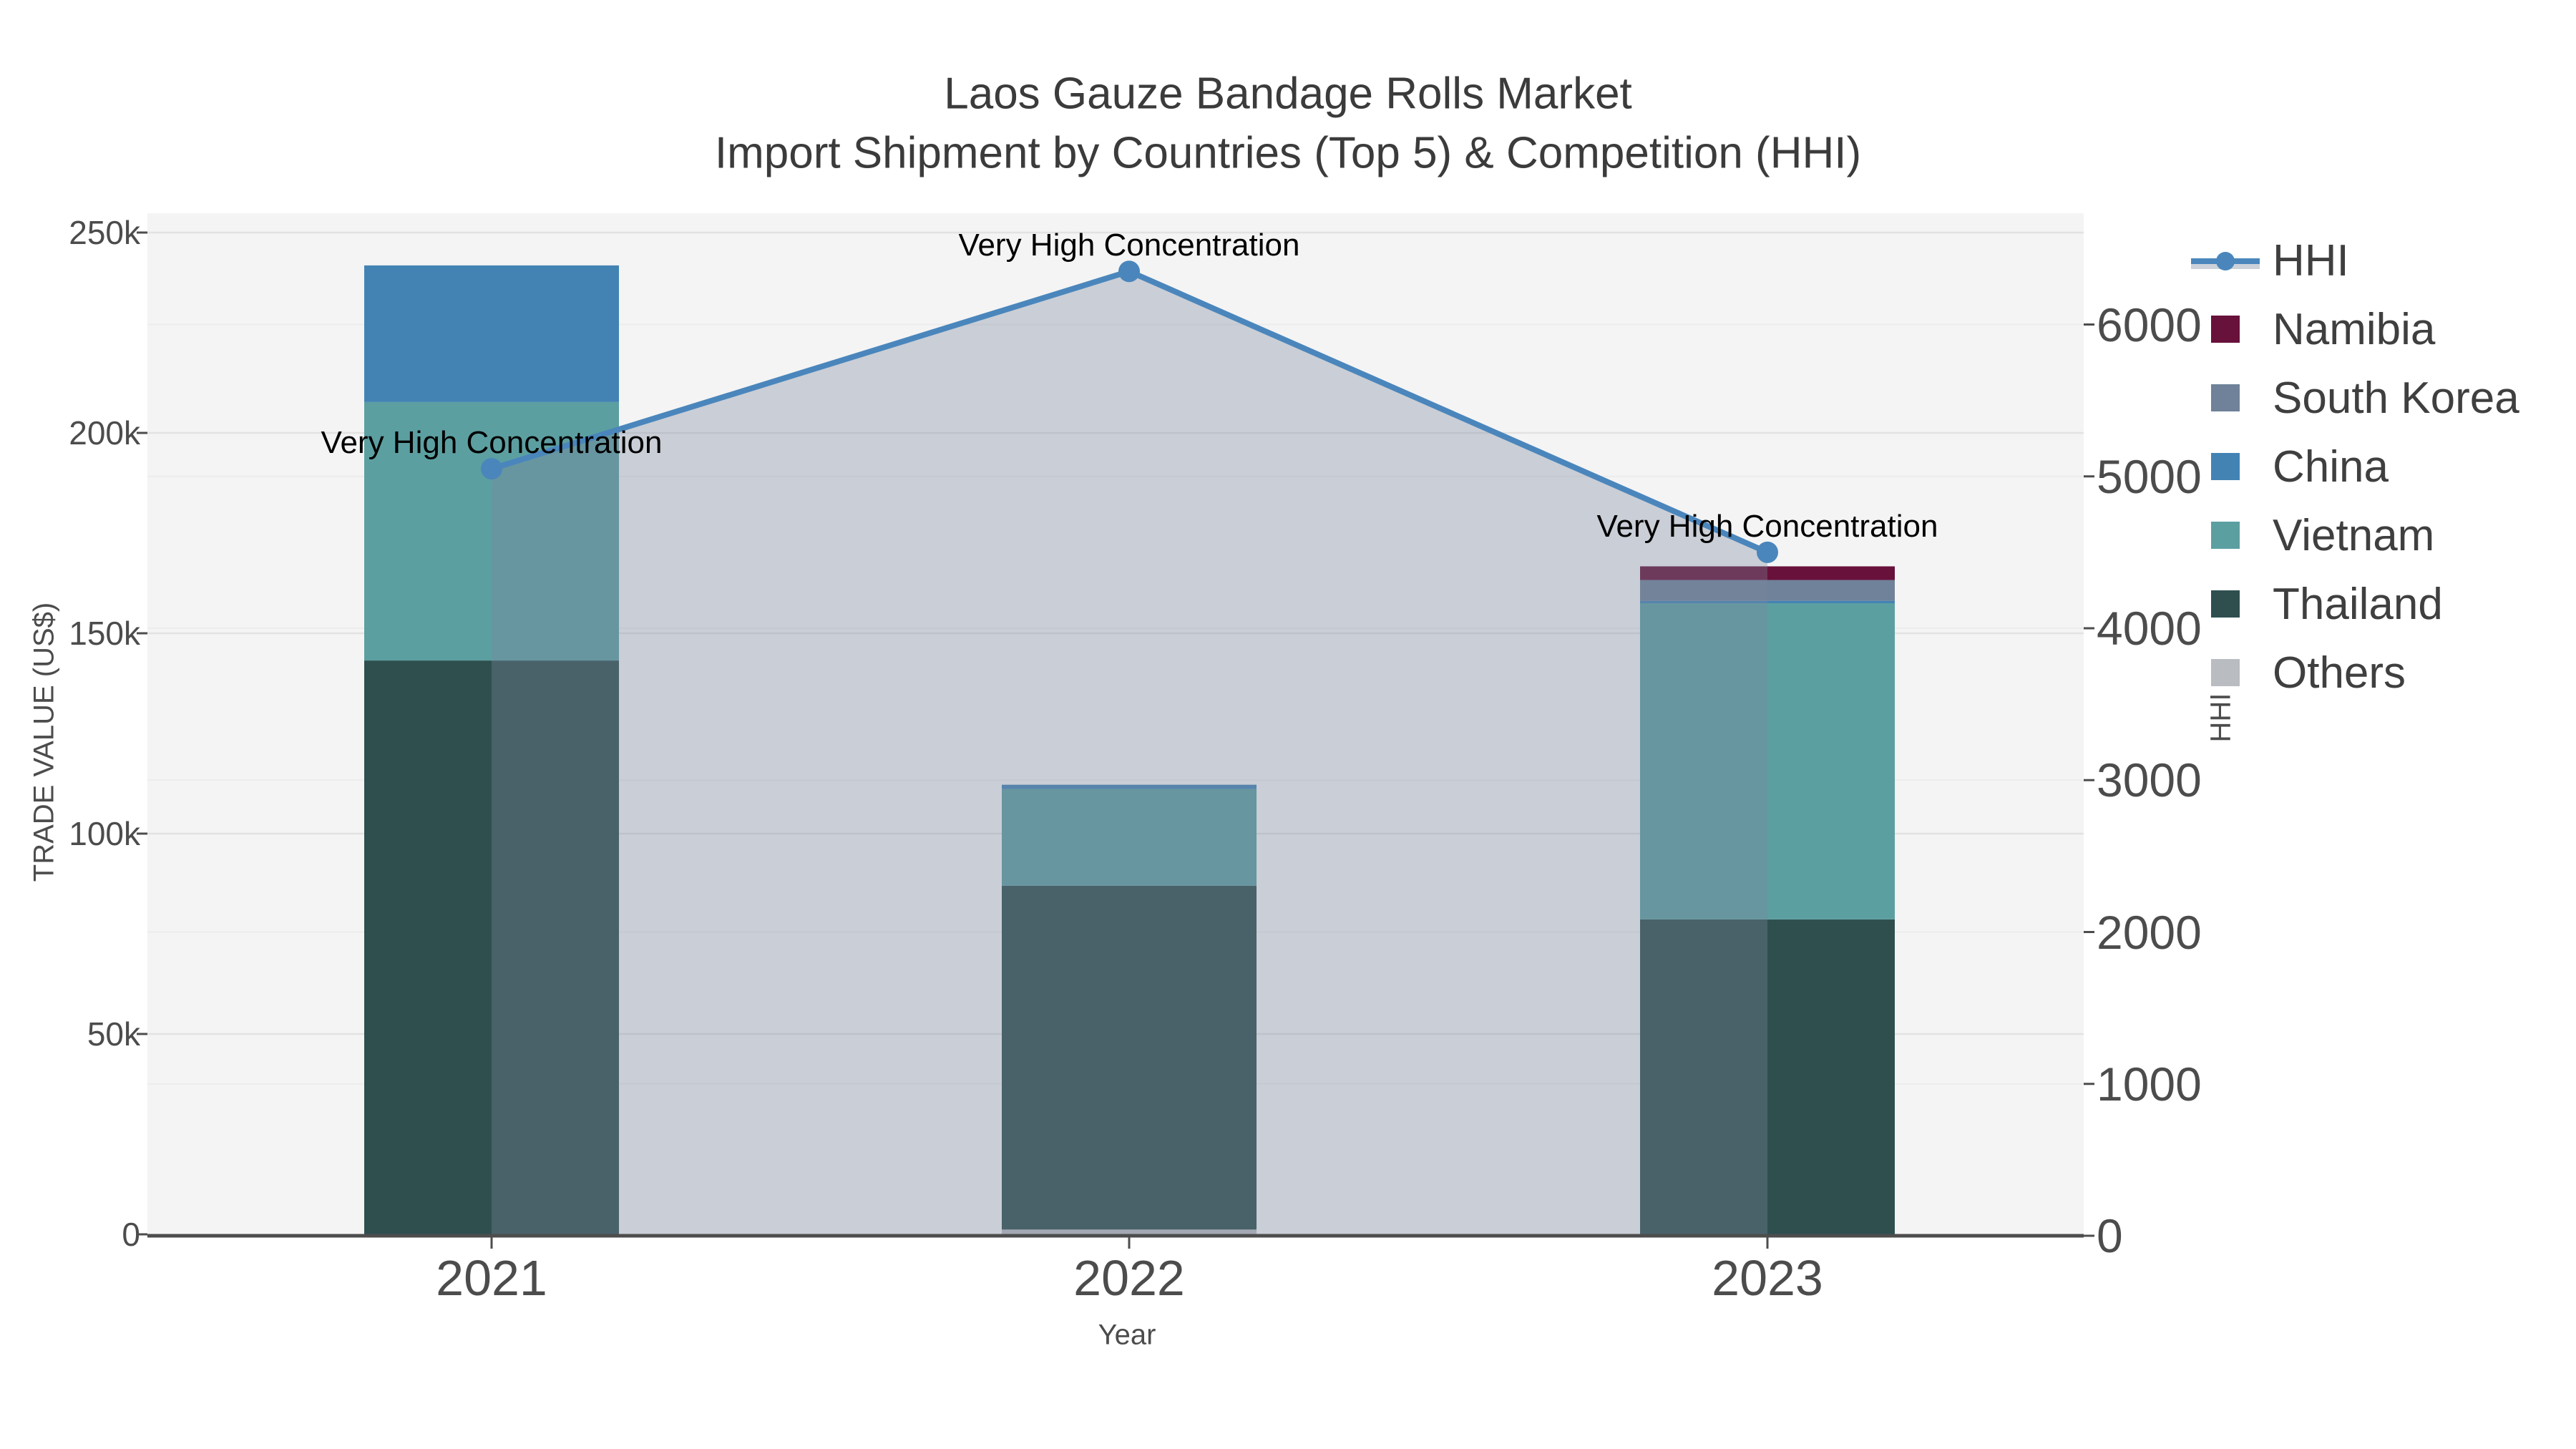 This screenshot has width=2576, height=1449. Describe the element at coordinates (2149, 476) in the screenshot. I see `y-right-tick-label-5: 5000` at that location.